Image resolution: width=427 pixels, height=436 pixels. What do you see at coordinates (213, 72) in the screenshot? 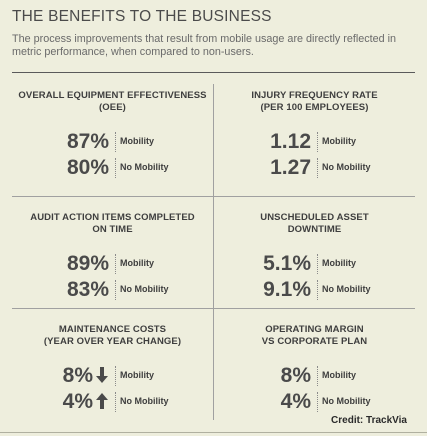
I see `header-divider` at bounding box center [213, 72].